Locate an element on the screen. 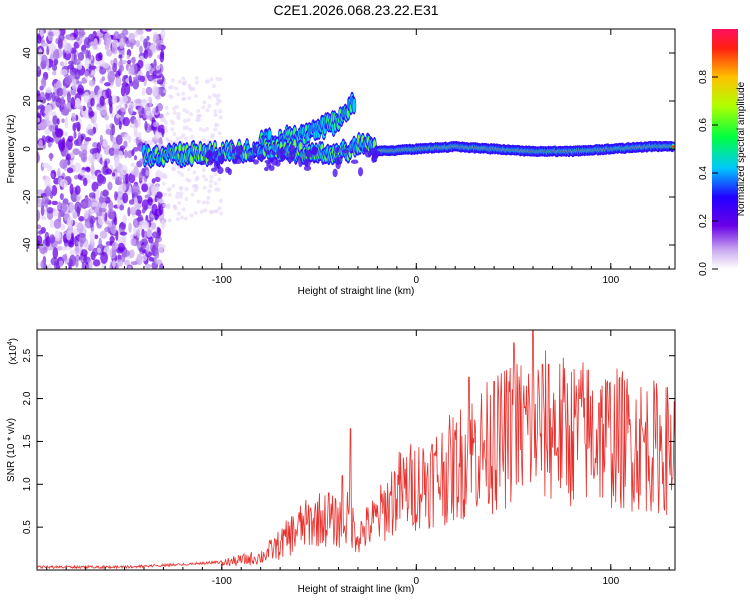 The width and height of the screenshot is (750, 600). snr-ytick-label: 2.5 is located at coordinates (27, 355).